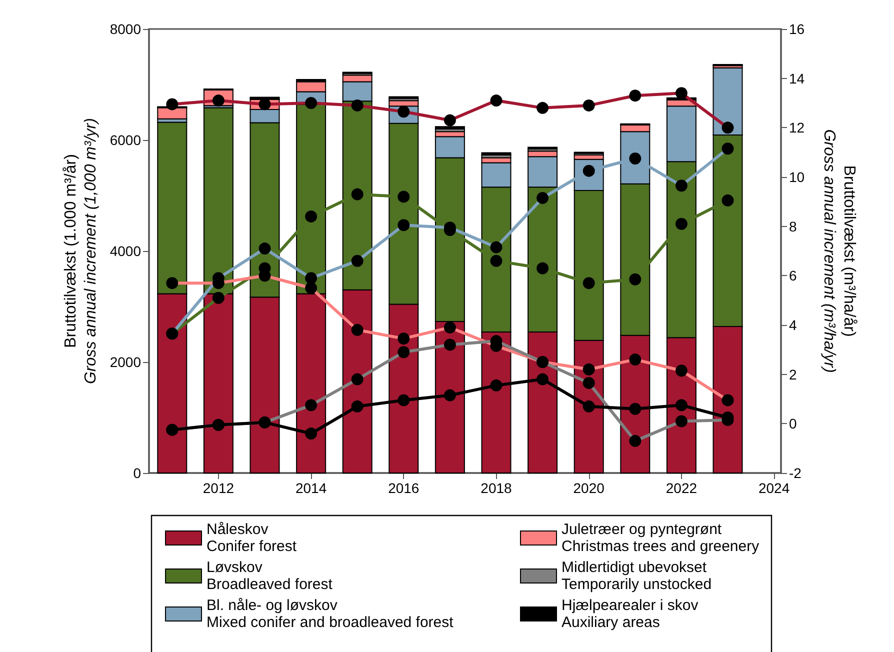 This screenshot has height=652, width=894. I want to click on legend-label: Bl. nåle- og løvskov Mixed conifer and broadleaved forest, so click(330, 614).